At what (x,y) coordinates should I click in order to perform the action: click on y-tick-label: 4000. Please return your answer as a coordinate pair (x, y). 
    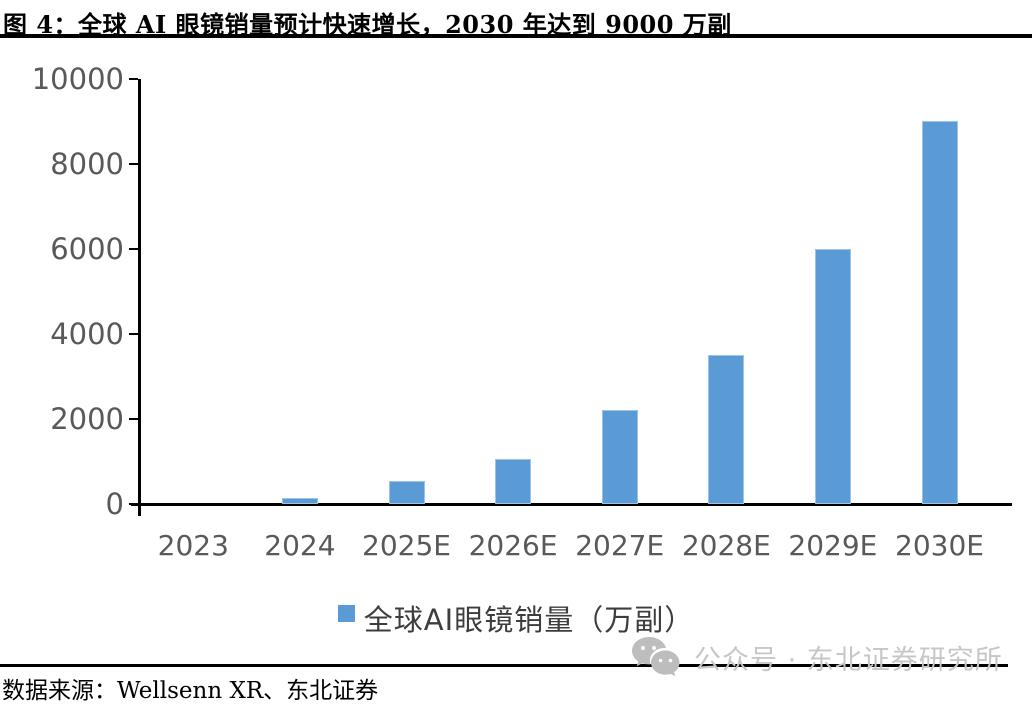
    Looking at the image, I should click on (87, 334).